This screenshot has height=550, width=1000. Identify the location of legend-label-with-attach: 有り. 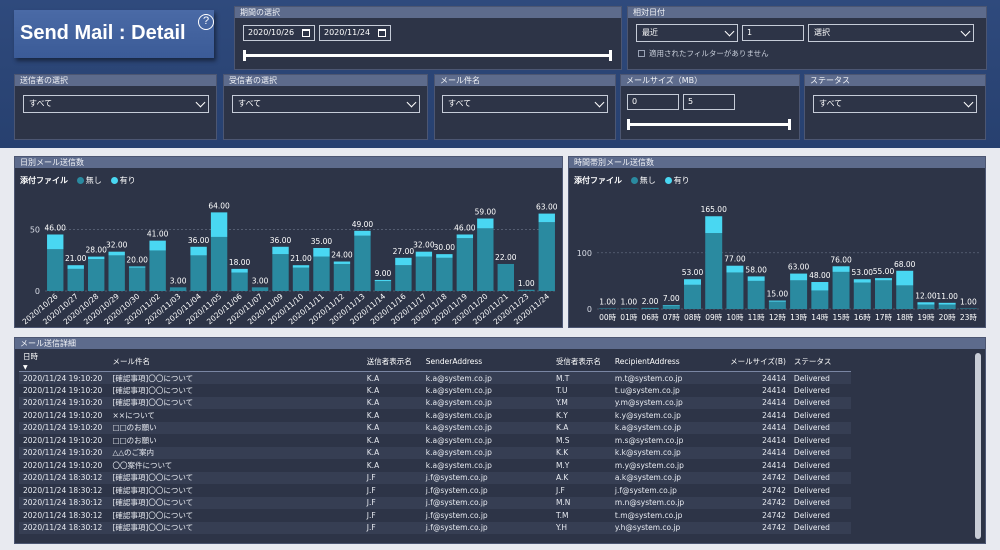
(127, 180).